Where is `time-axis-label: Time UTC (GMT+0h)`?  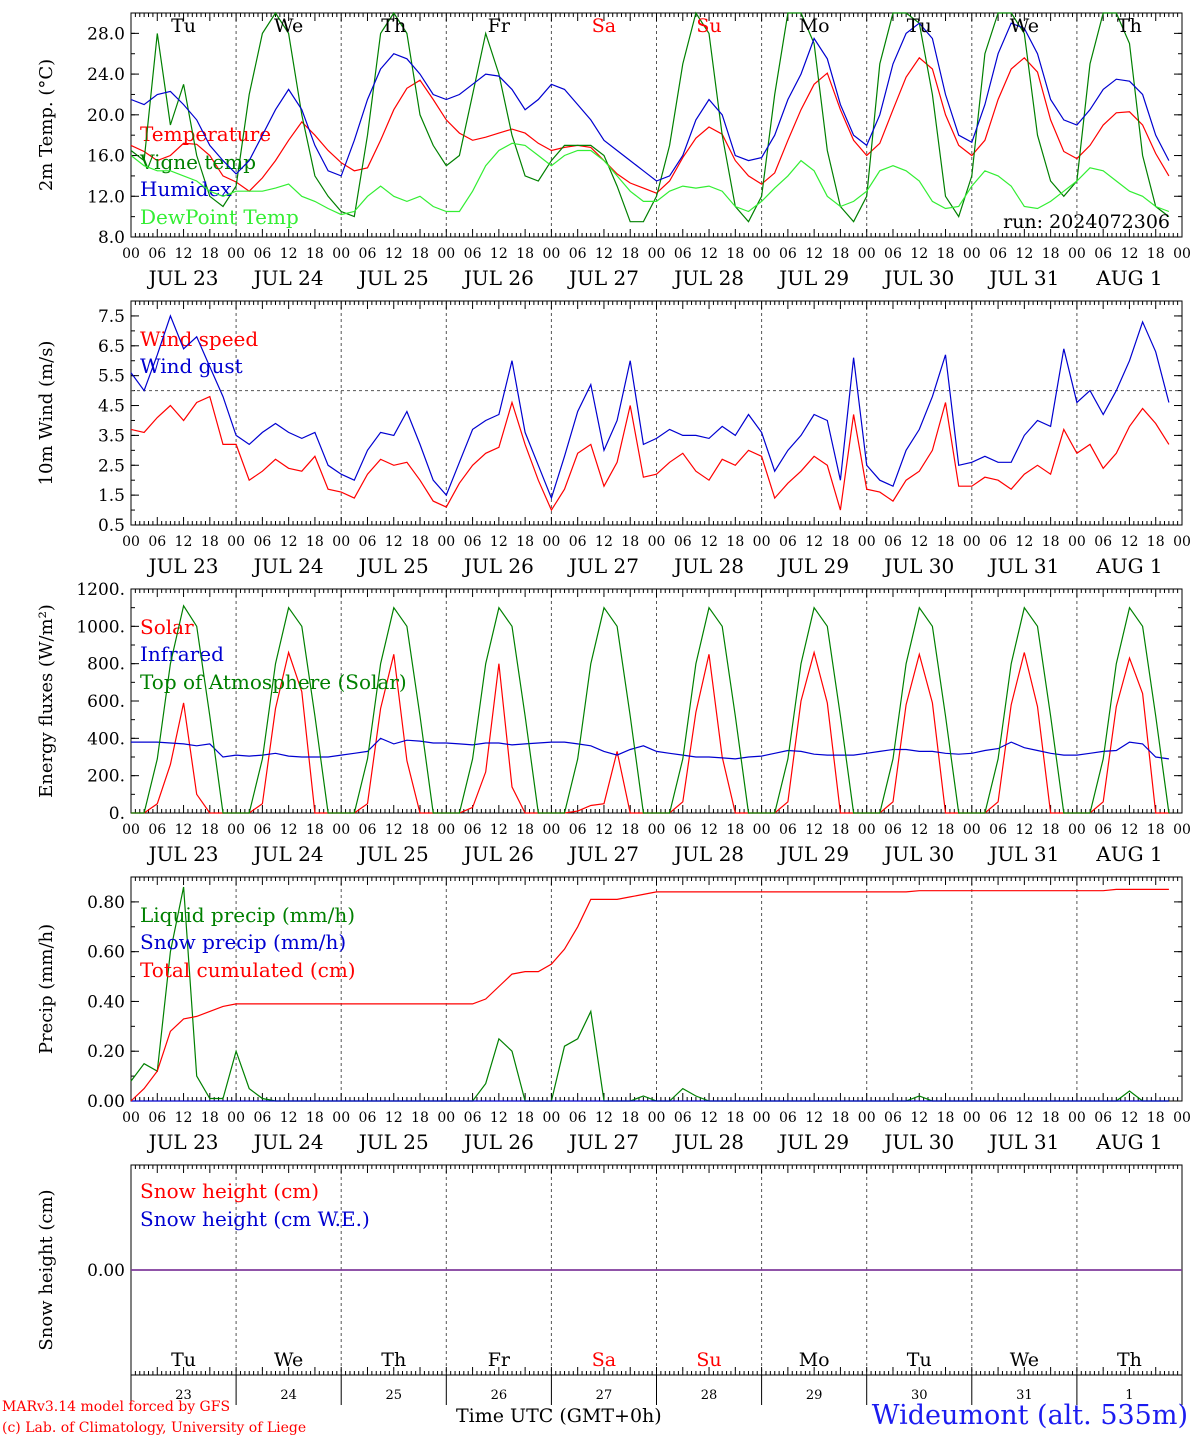
time-axis-label: Time UTC (GMT+0h) is located at coordinates (559, 1416).